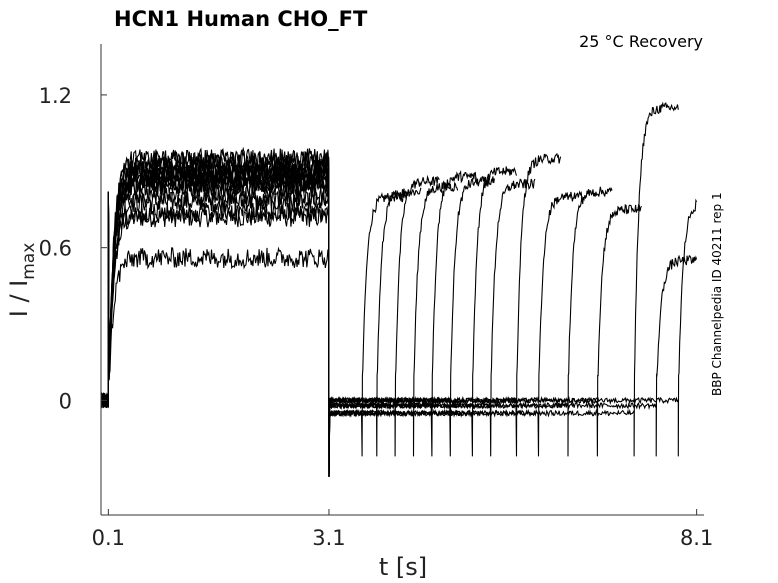 The height and width of the screenshot is (583, 778). What do you see at coordinates (29, 261) in the screenshot?
I see `y-axis-label-sub: max` at bounding box center [29, 261].